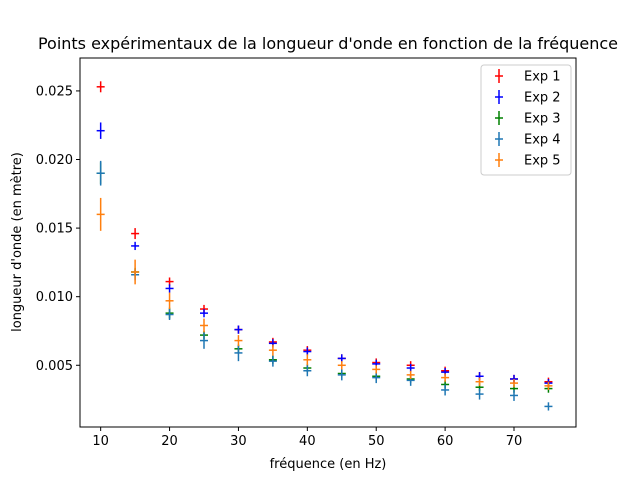 This screenshot has width=640, height=480. Describe the element at coordinates (54, 91) in the screenshot. I see `y-tick-label: 0.025` at that location.